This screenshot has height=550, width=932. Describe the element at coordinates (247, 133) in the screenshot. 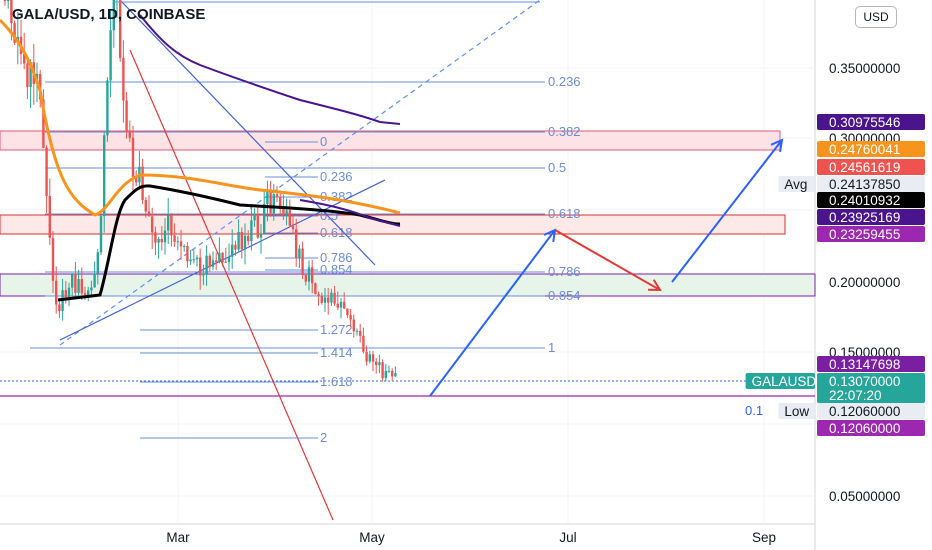

I see `trend-line-blue` at that location.